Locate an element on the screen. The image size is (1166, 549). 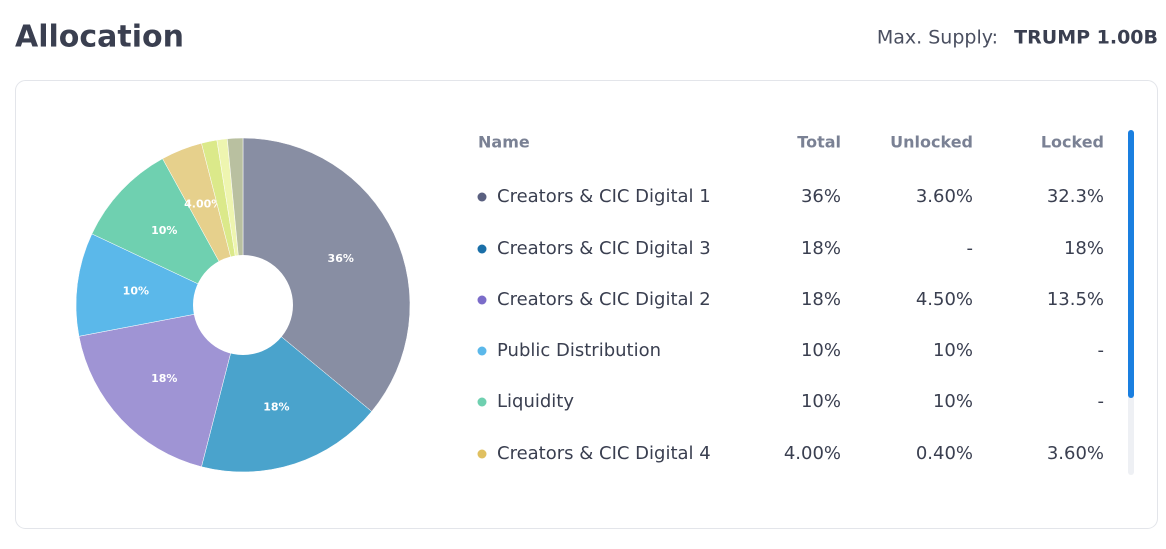
column-header: Name is located at coordinates (504, 142).